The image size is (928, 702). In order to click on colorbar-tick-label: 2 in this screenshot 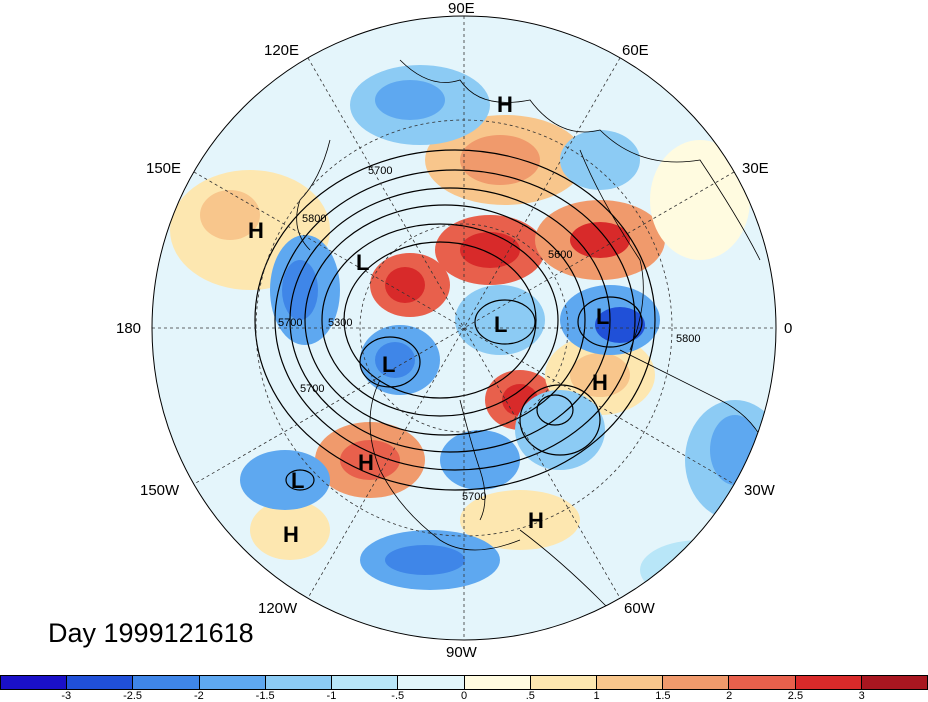, I will do `click(729, 696)`.